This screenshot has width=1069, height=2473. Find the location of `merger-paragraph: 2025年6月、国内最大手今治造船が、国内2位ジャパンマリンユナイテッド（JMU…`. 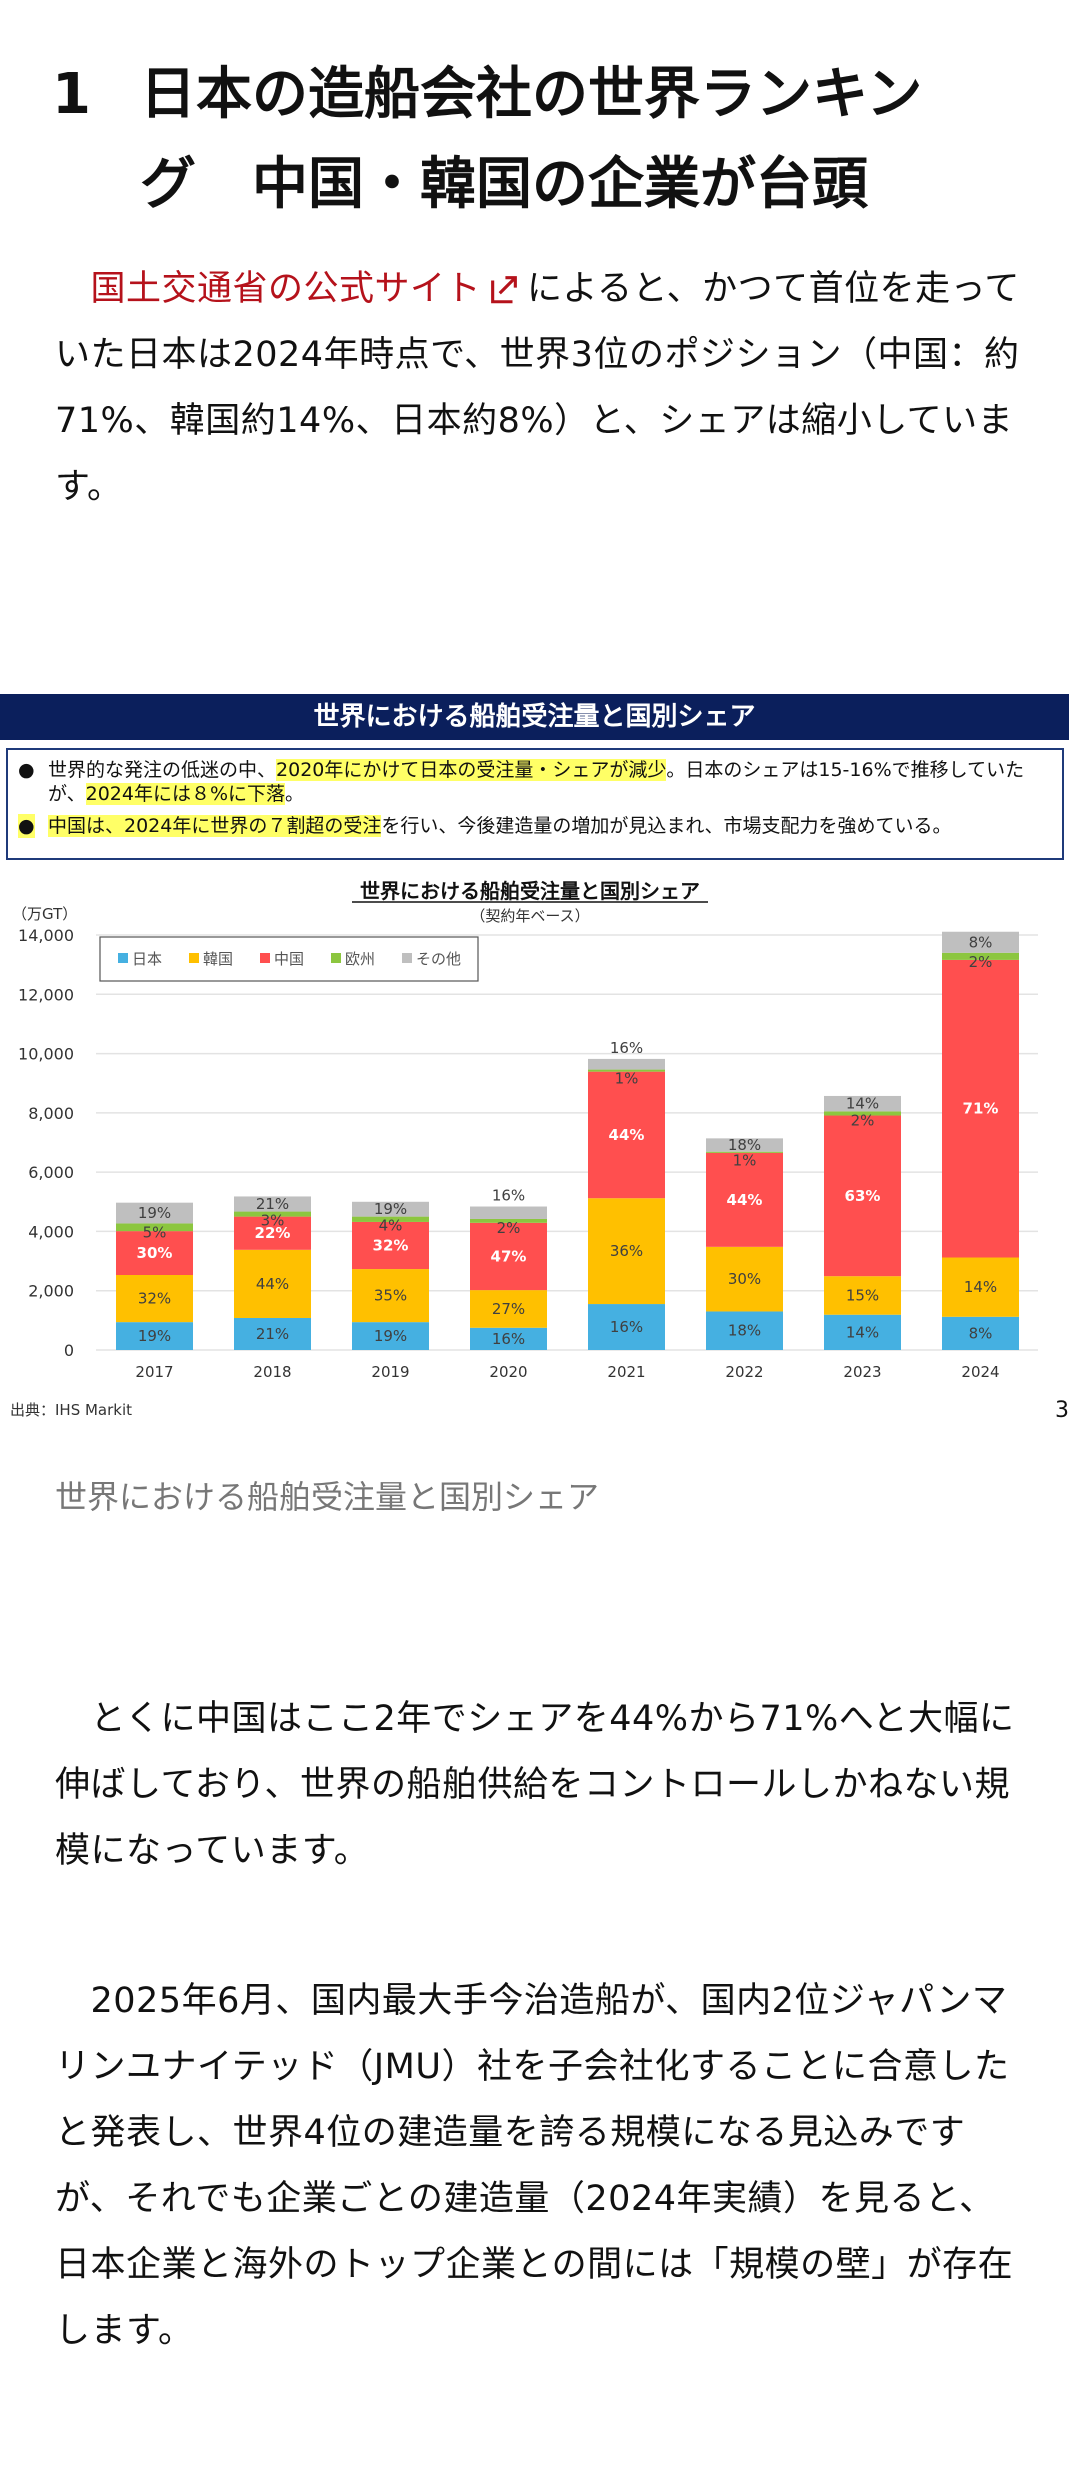

merger-paragraph: 2025年6月、国内最大手今治造船が、国内2位ジャパンマリンユナイテッド（JMU… is located at coordinates (534, 2166).